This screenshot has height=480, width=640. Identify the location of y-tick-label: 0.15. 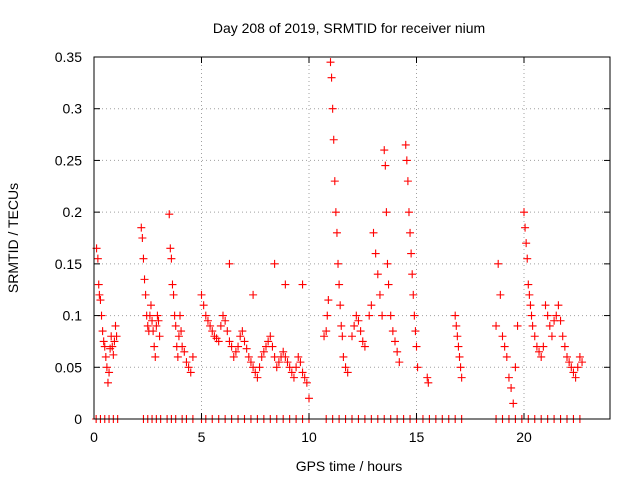
(68, 264).